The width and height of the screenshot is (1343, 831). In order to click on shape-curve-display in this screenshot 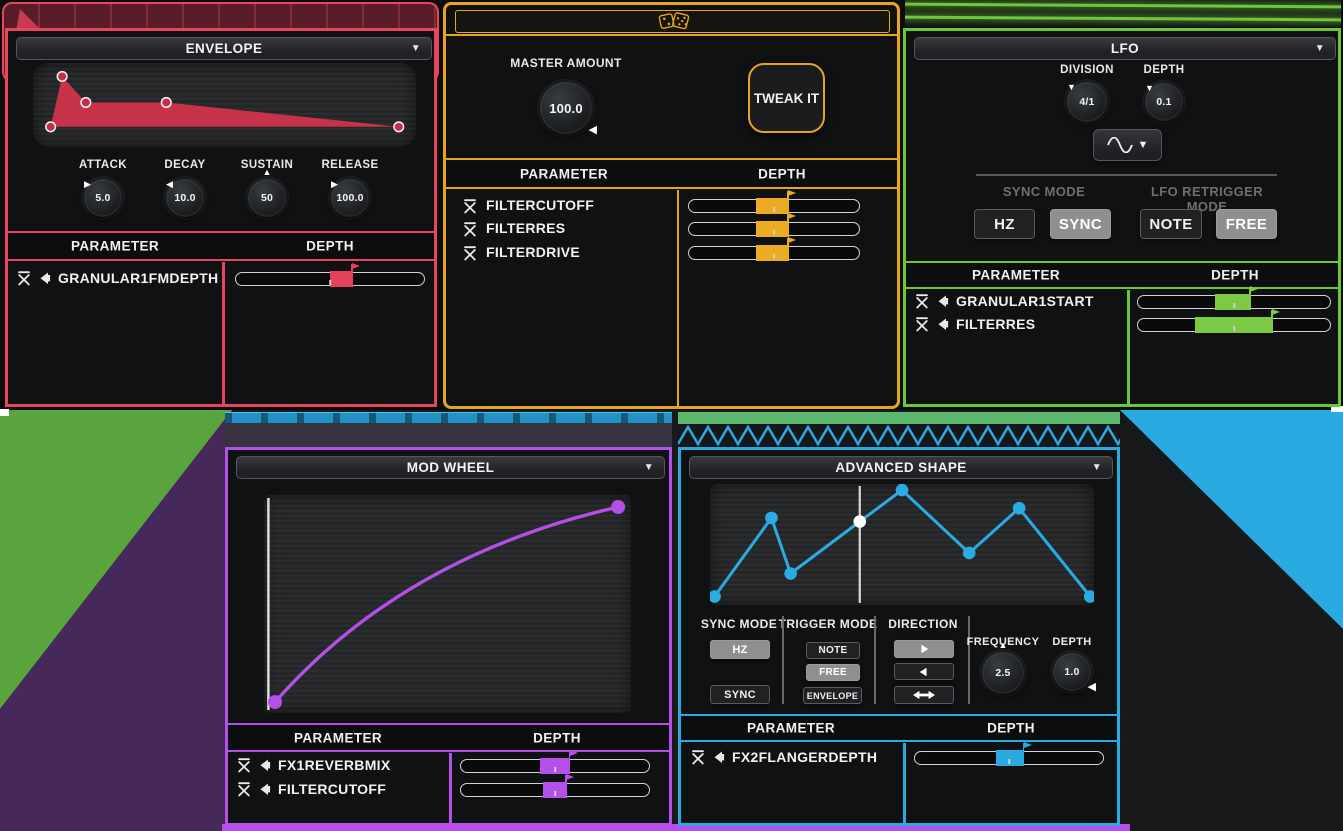, I will do `click(902, 544)`.